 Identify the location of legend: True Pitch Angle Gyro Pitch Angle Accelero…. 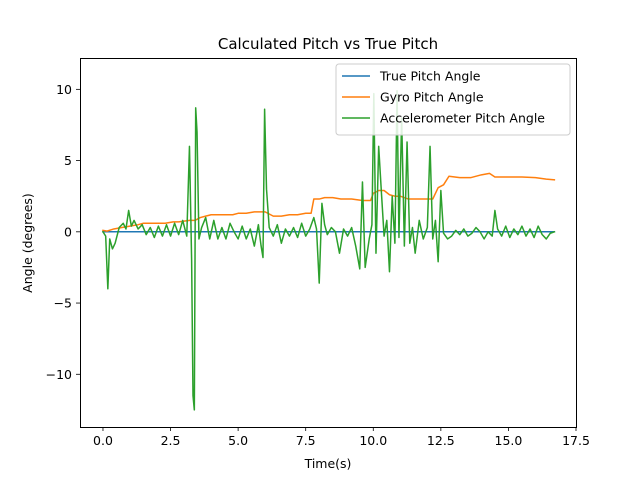
(453, 99).